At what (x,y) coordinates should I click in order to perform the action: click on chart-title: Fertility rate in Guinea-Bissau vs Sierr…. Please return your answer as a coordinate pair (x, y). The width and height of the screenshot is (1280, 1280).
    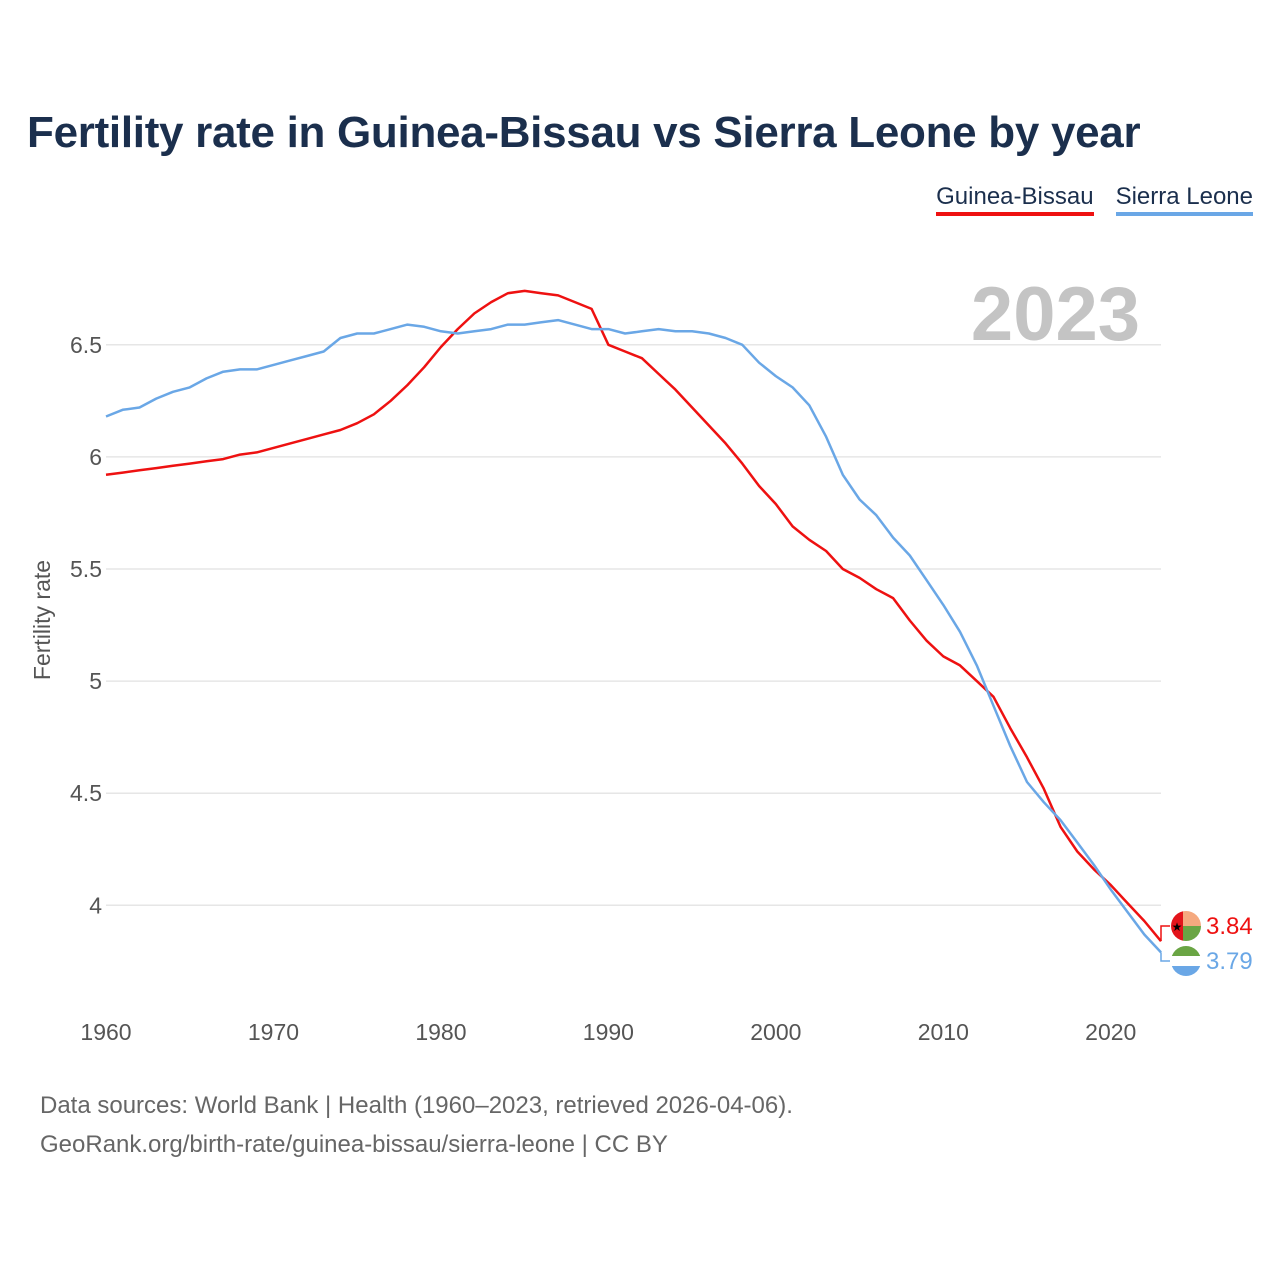
    Looking at the image, I should click on (584, 132).